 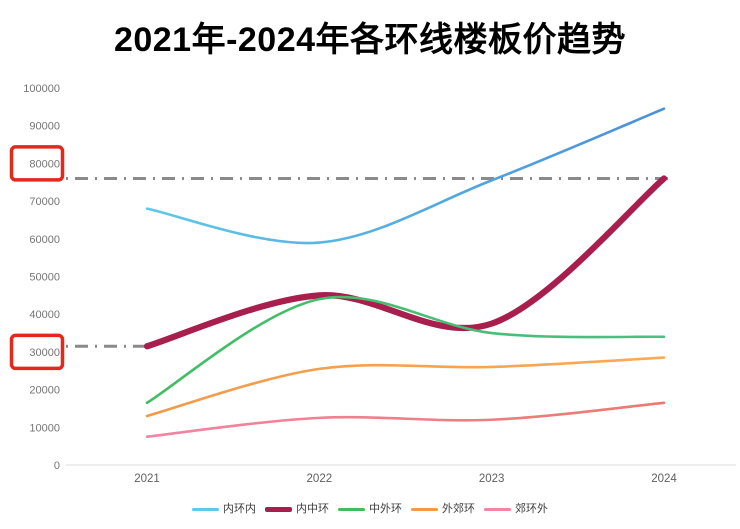 I want to click on legend-item-5: 郊环外, so click(x=516, y=509).